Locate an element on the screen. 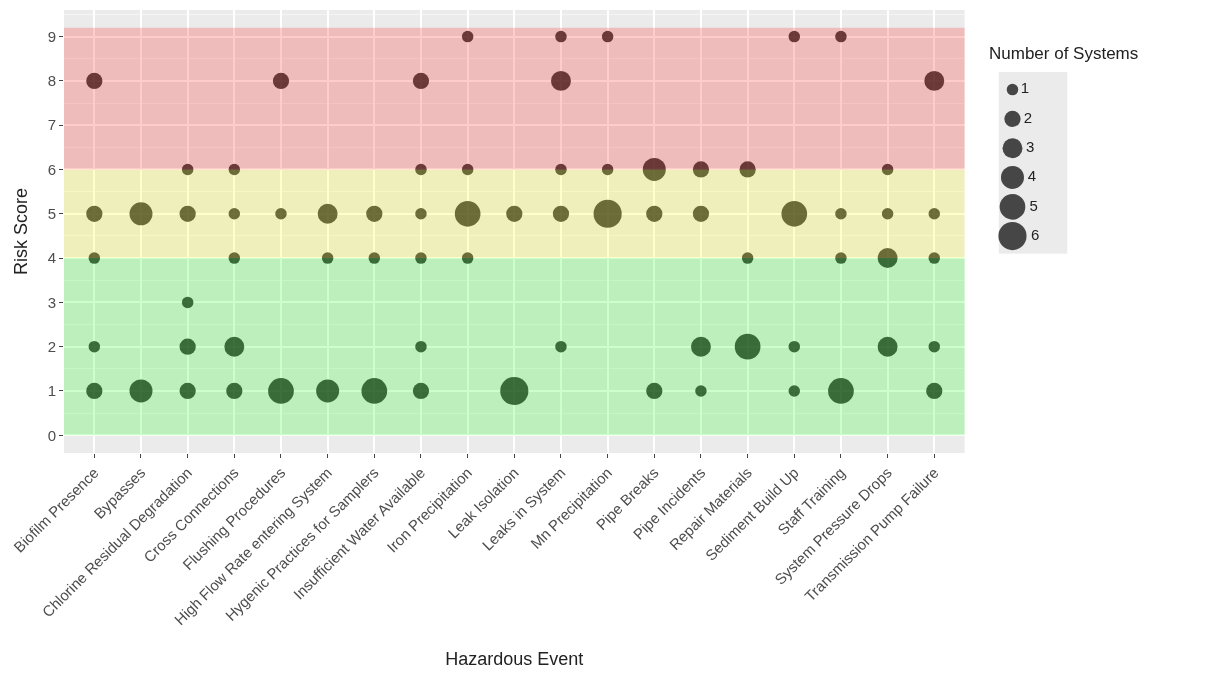  y-tick-label: 9 is located at coordinates (51, 36).